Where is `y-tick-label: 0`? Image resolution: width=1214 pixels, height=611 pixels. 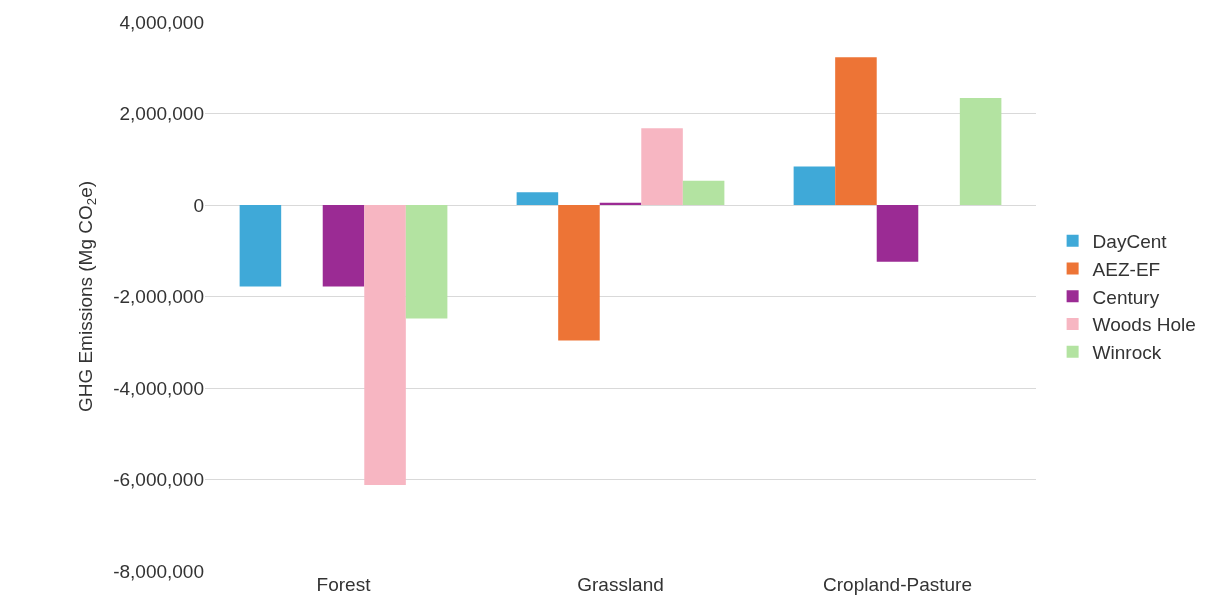 y-tick-label: 0 is located at coordinates (198, 205).